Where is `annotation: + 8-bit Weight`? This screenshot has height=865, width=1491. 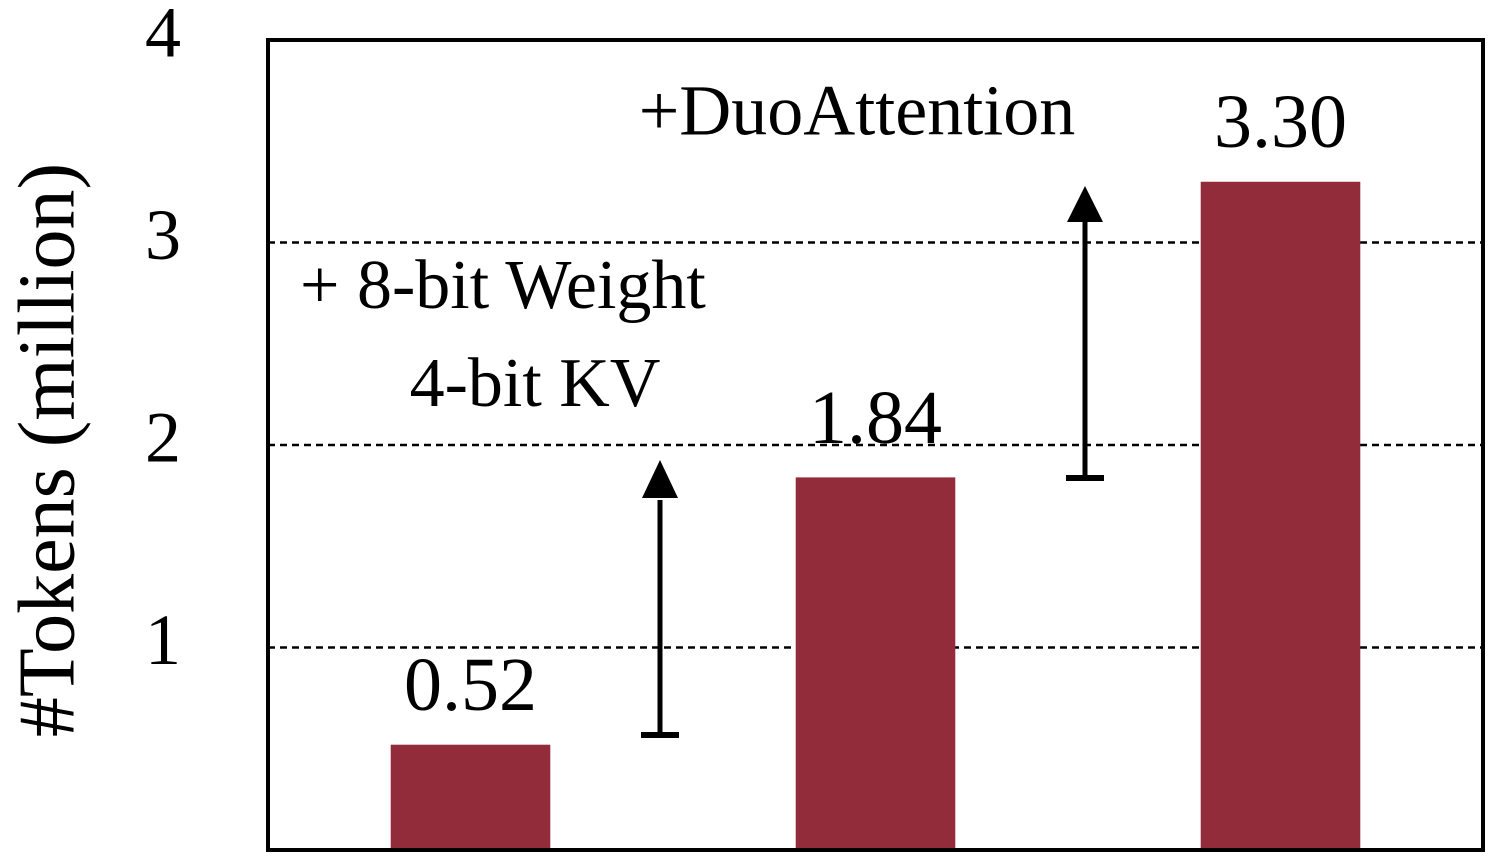
annotation: + 8-bit Weight is located at coordinates (503, 285).